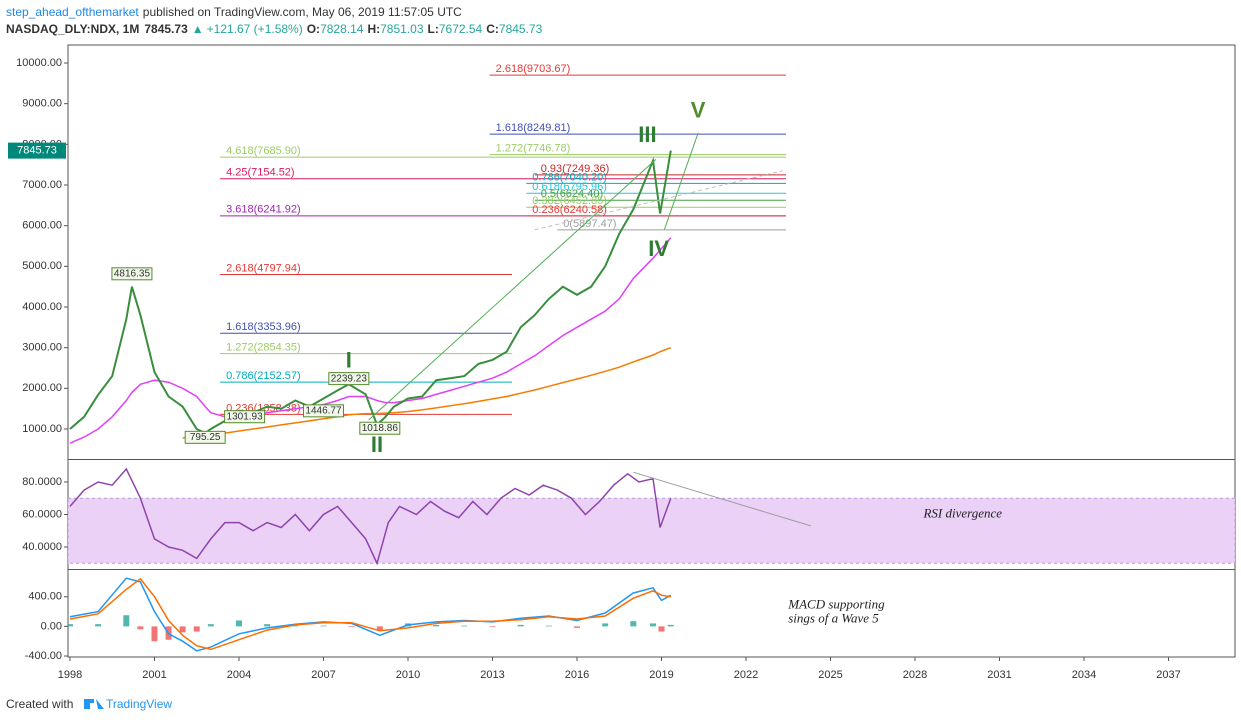 Image resolution: width=1241 pixels, height=722 pixels. I want to click on fib-label: 1.272(2854.35), so click(263, 348).